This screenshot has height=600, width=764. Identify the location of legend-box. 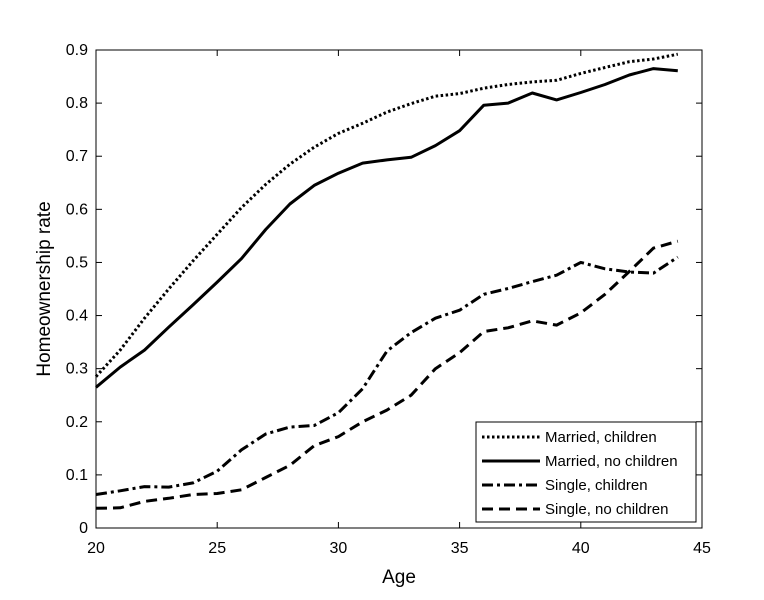
(586, 472).